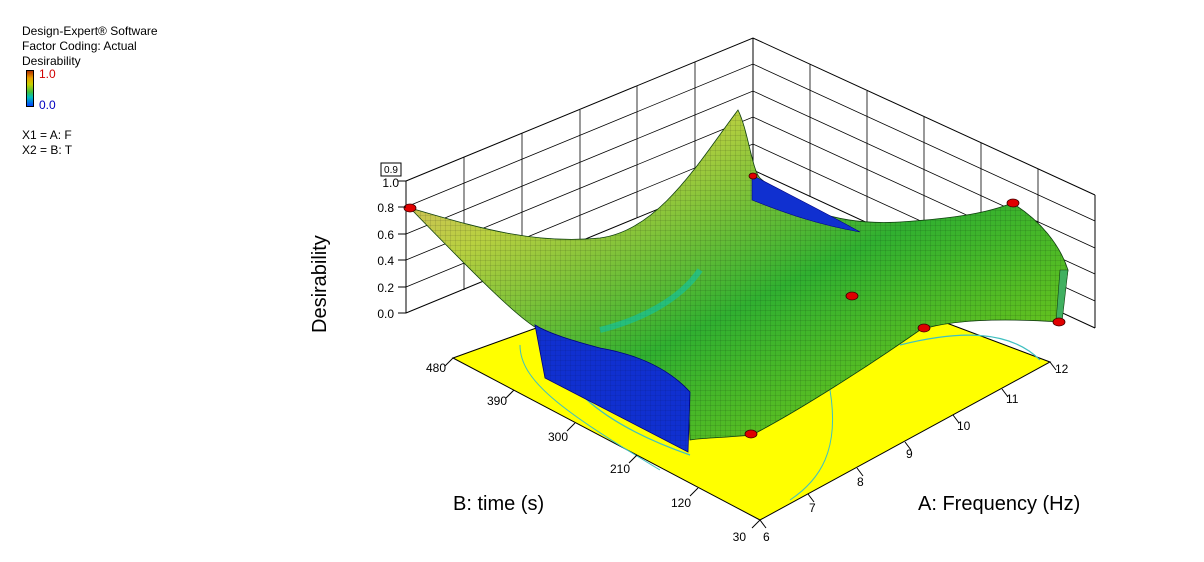 This screenshot has height=562, width=1204. I want to click on factor-x1: X1 = A: F, so click(47, 135).